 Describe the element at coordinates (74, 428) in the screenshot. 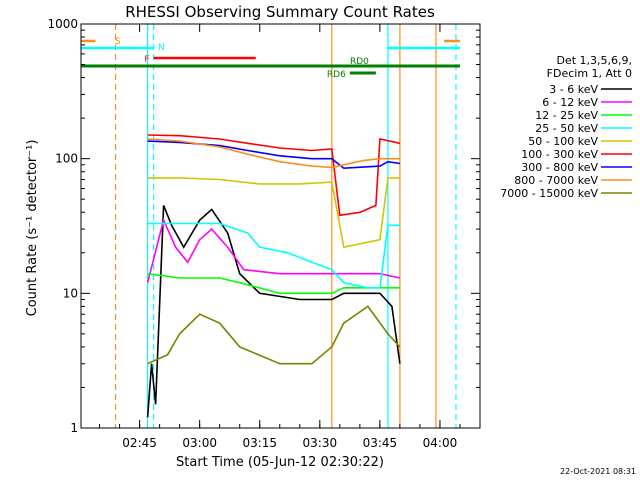

I see `y-tick-label: 1` at that location.